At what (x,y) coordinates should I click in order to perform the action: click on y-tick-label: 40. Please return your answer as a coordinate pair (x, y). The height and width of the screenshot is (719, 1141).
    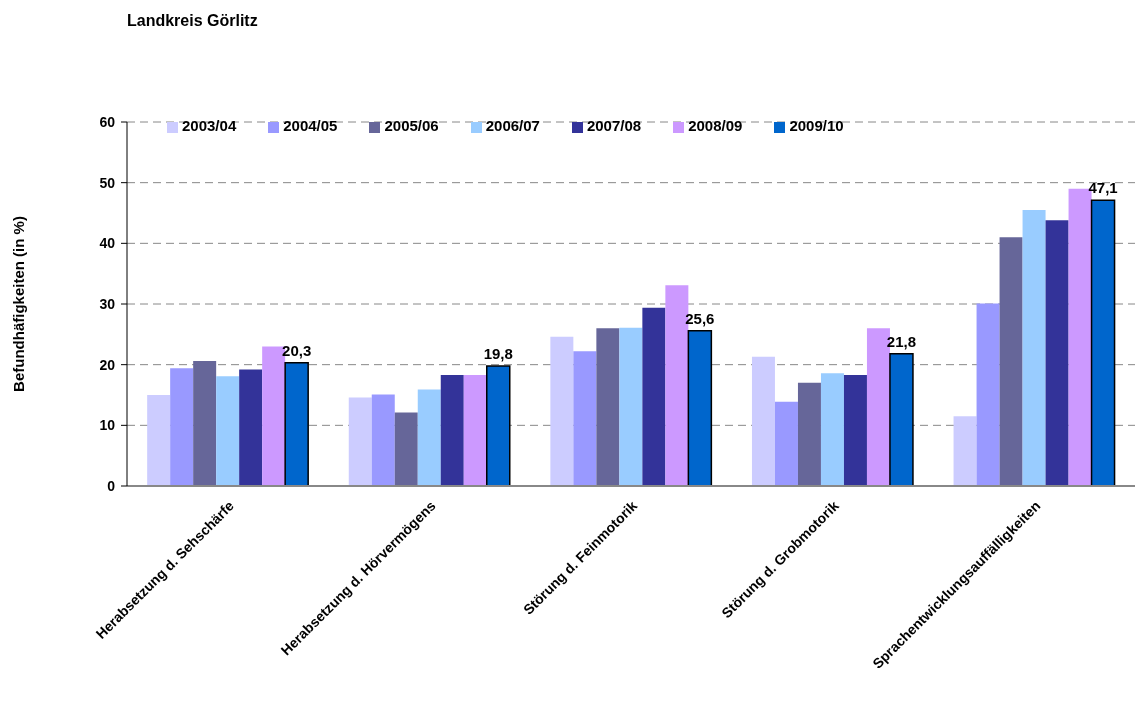
    Looking at the image, I should click on (107, 243).